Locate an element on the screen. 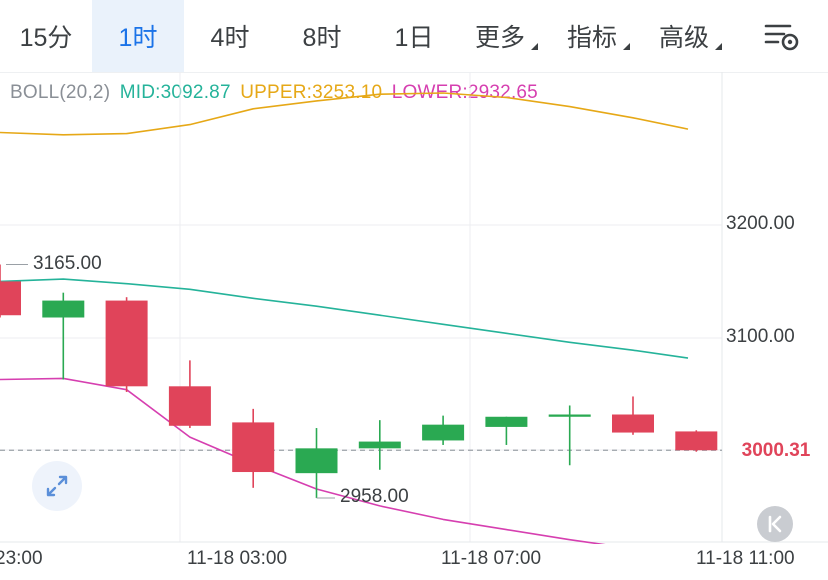  tab-more-label: 更多 is located at coordinates (499, 38).